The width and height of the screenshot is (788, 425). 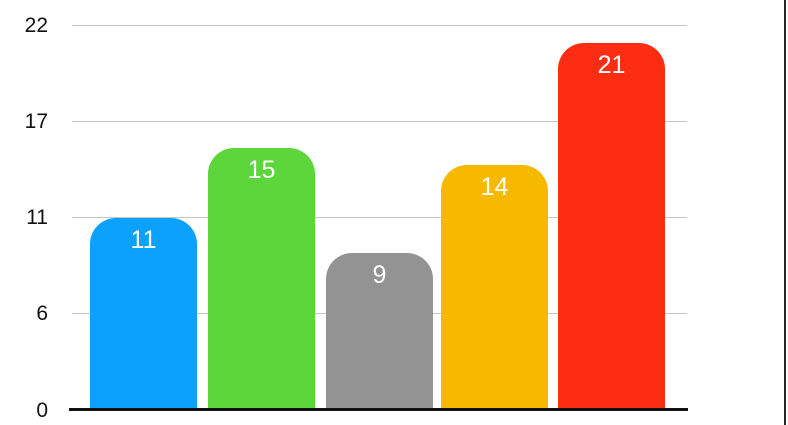 I want to click on bar-value-label: 14, so click(x=494, y=187).